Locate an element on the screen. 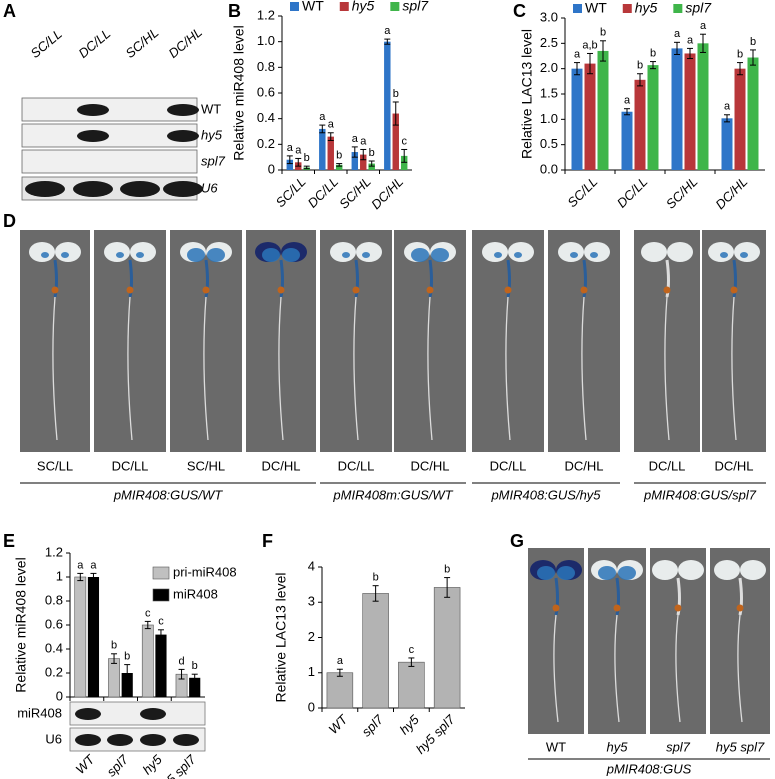  y-tick-label: 0.4 is located at coordinates (54, 647).